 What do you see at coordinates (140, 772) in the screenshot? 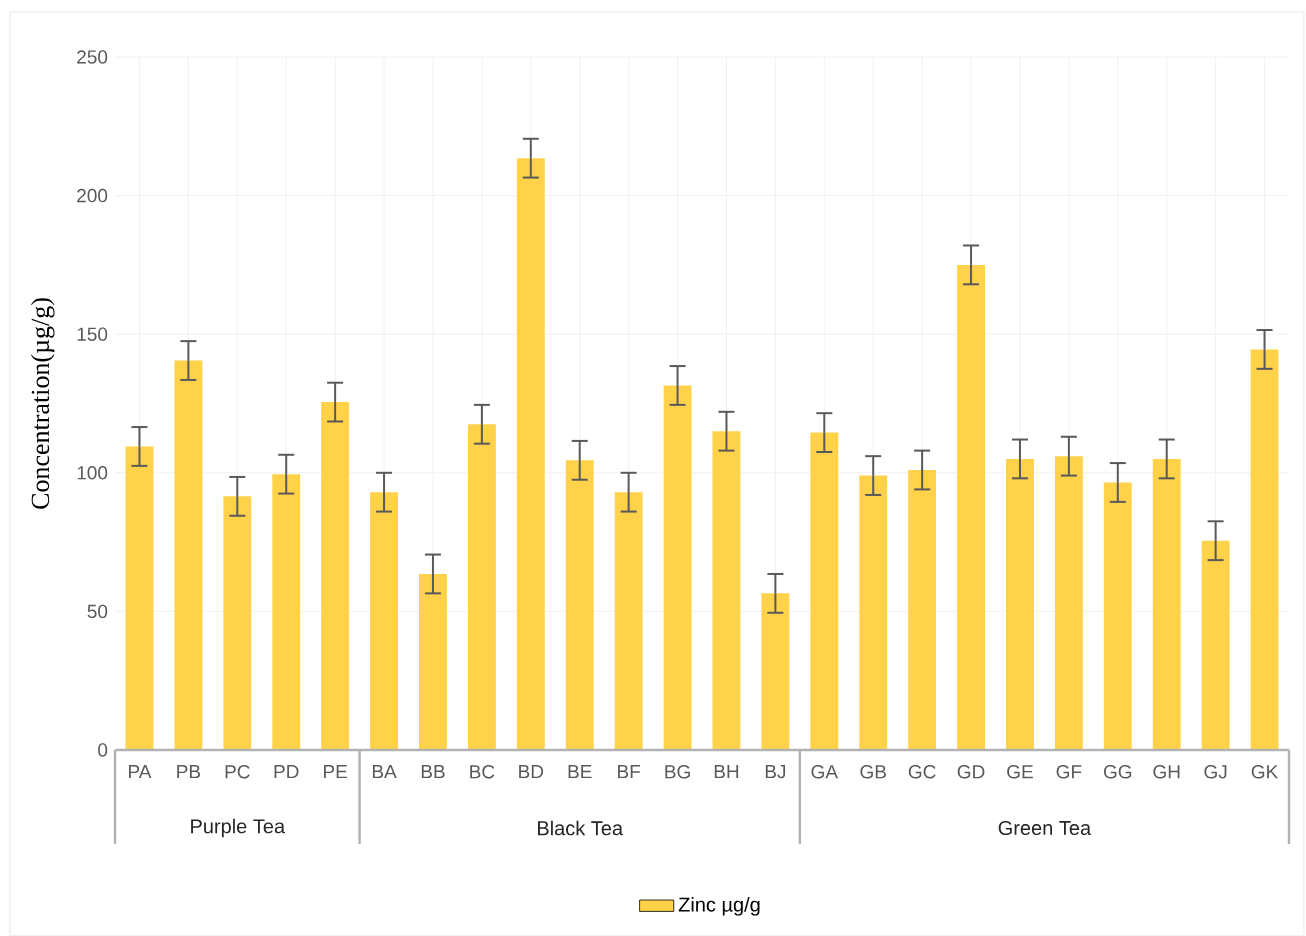
I see `x-tick-label: PA` at bounding box center [140, 772].